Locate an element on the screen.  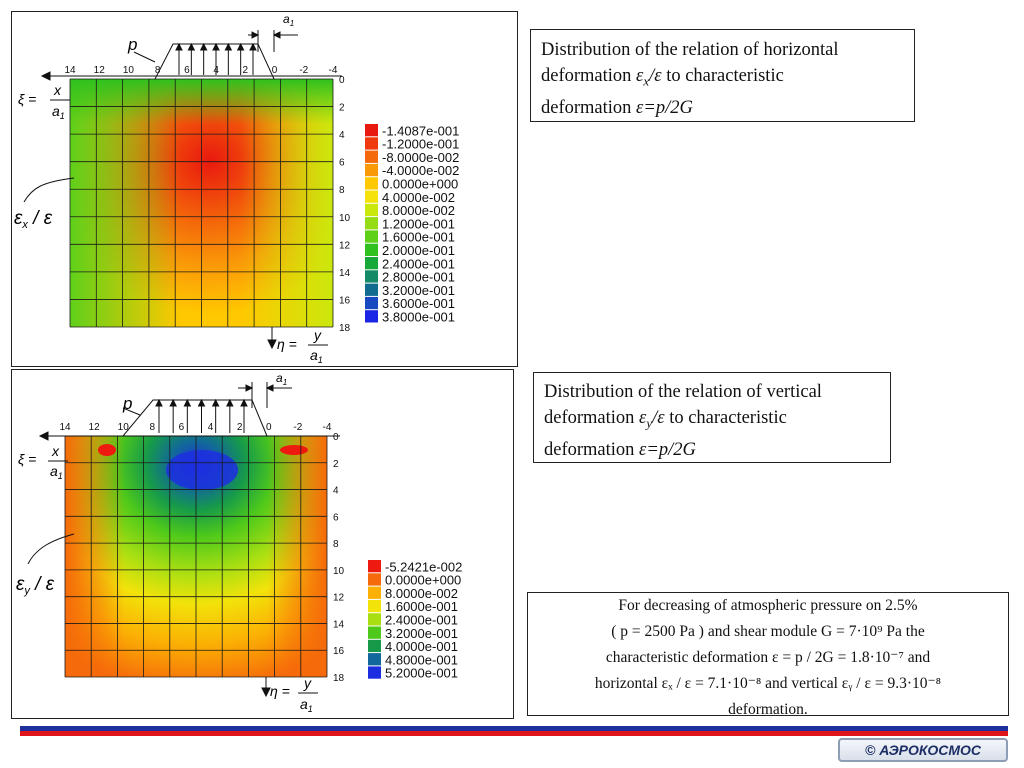
x-tick-label: 8 is located at coordinates (153, 427).